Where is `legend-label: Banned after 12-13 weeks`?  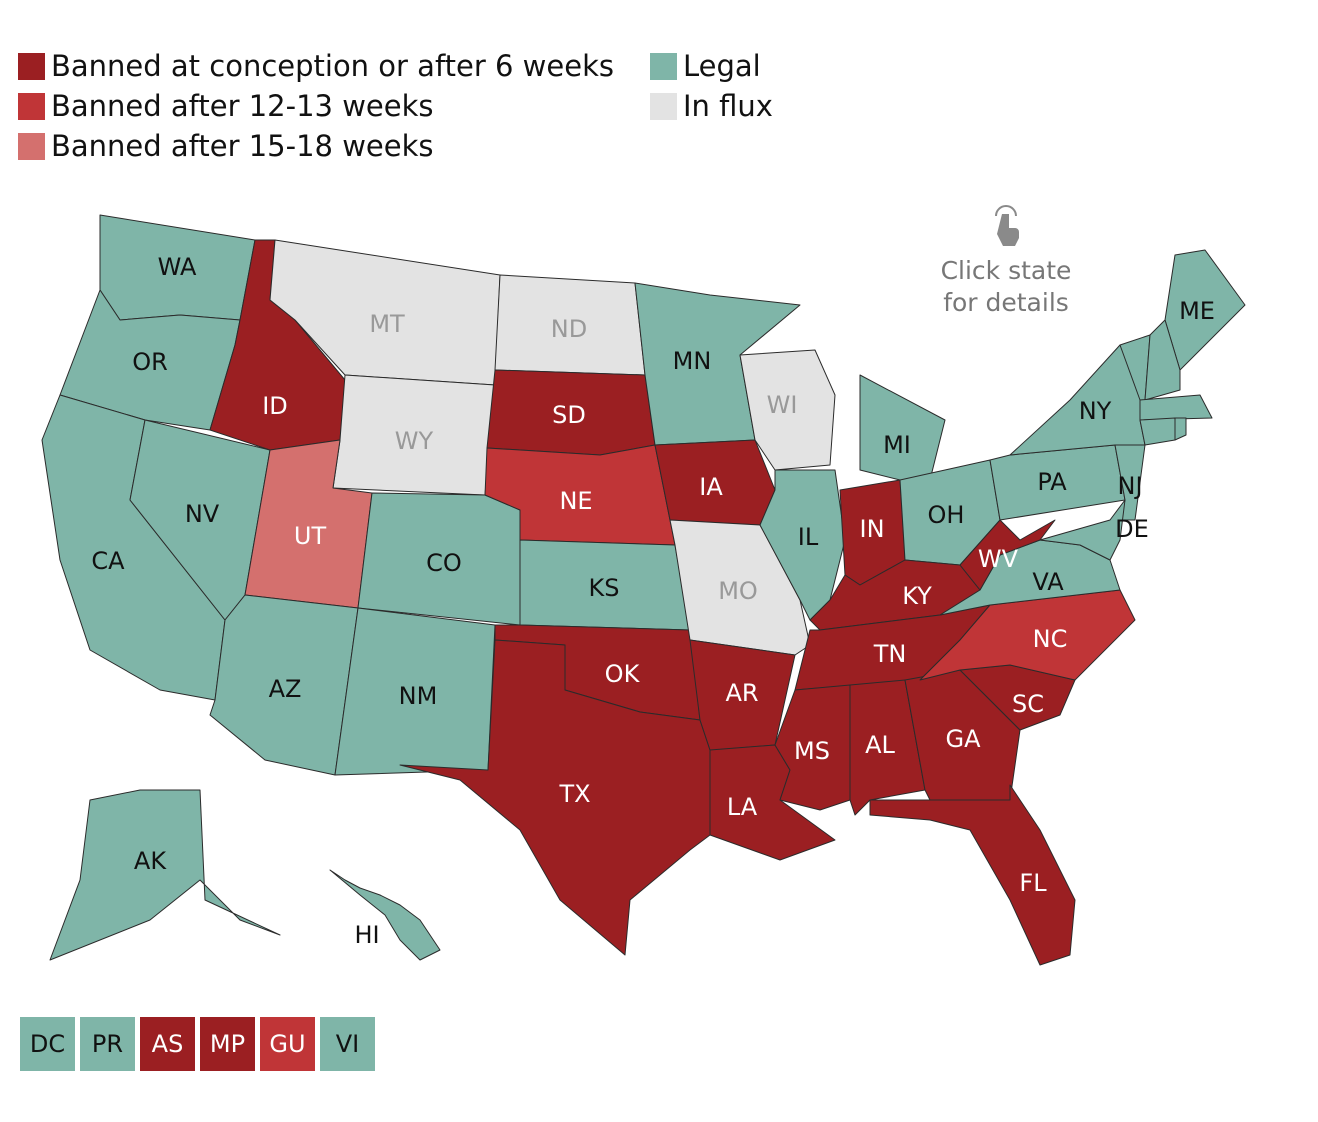
legend-label: Banned after 12-13 weeks is located at coordinates (242, 106).